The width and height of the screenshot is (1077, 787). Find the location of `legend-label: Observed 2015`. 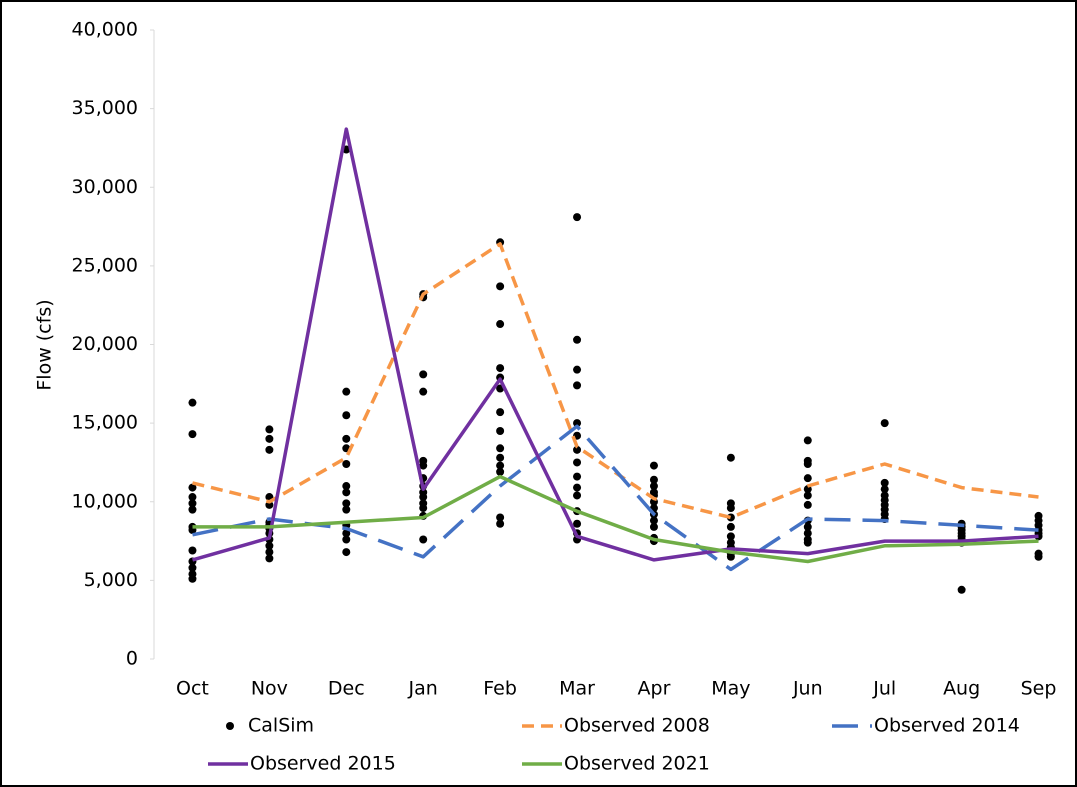

legend-label: Observed 2015 is located at coordinates (323, 764).